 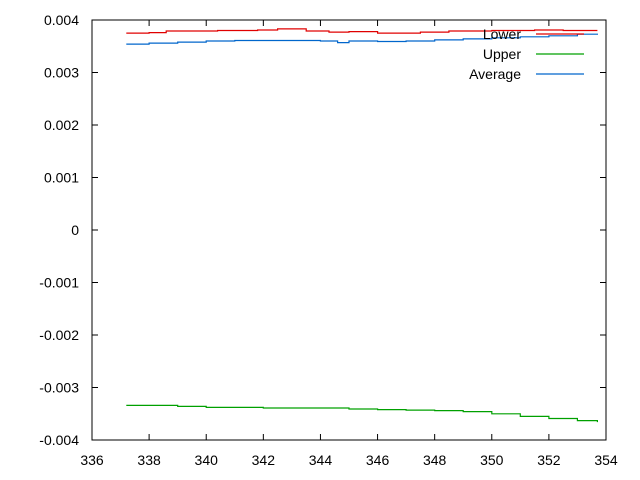 I want to click on y-tick-label: -0.001, so click(x=59, y=283).